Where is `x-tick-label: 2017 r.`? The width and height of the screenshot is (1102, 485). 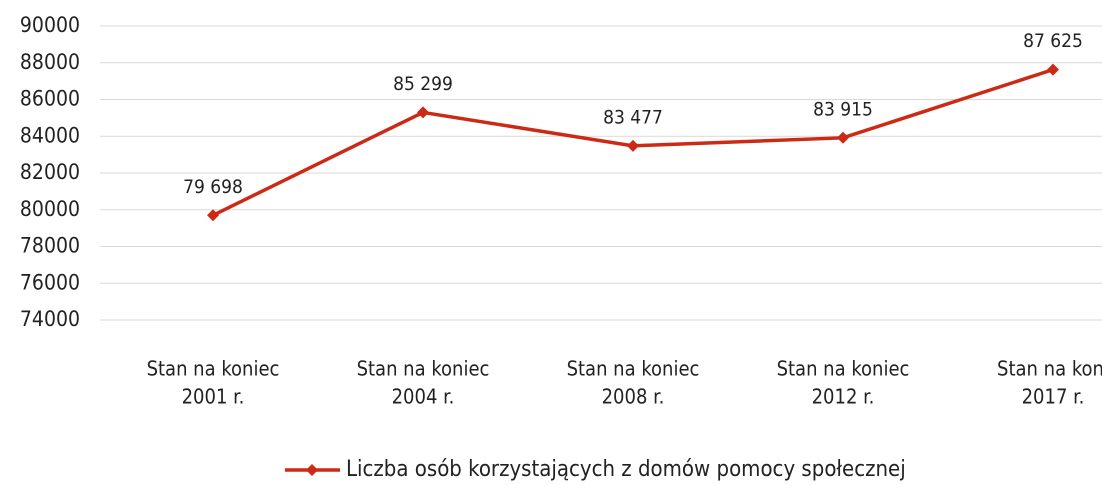 x-tick-label: 2017 r. is located at coordinates (1053, 397).